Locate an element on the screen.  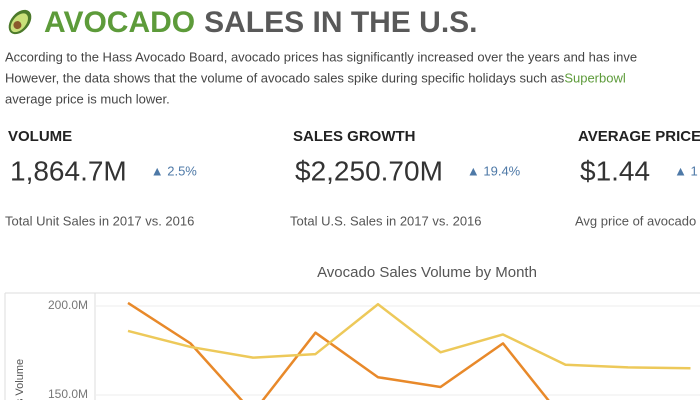
kpi-label: SALES GROWTH is located at coordinates (354, 136).